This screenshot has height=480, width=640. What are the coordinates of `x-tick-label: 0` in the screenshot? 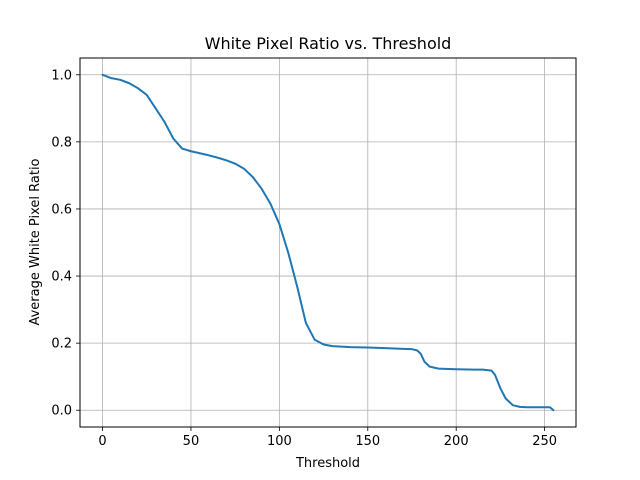 It's located at (102, 441).